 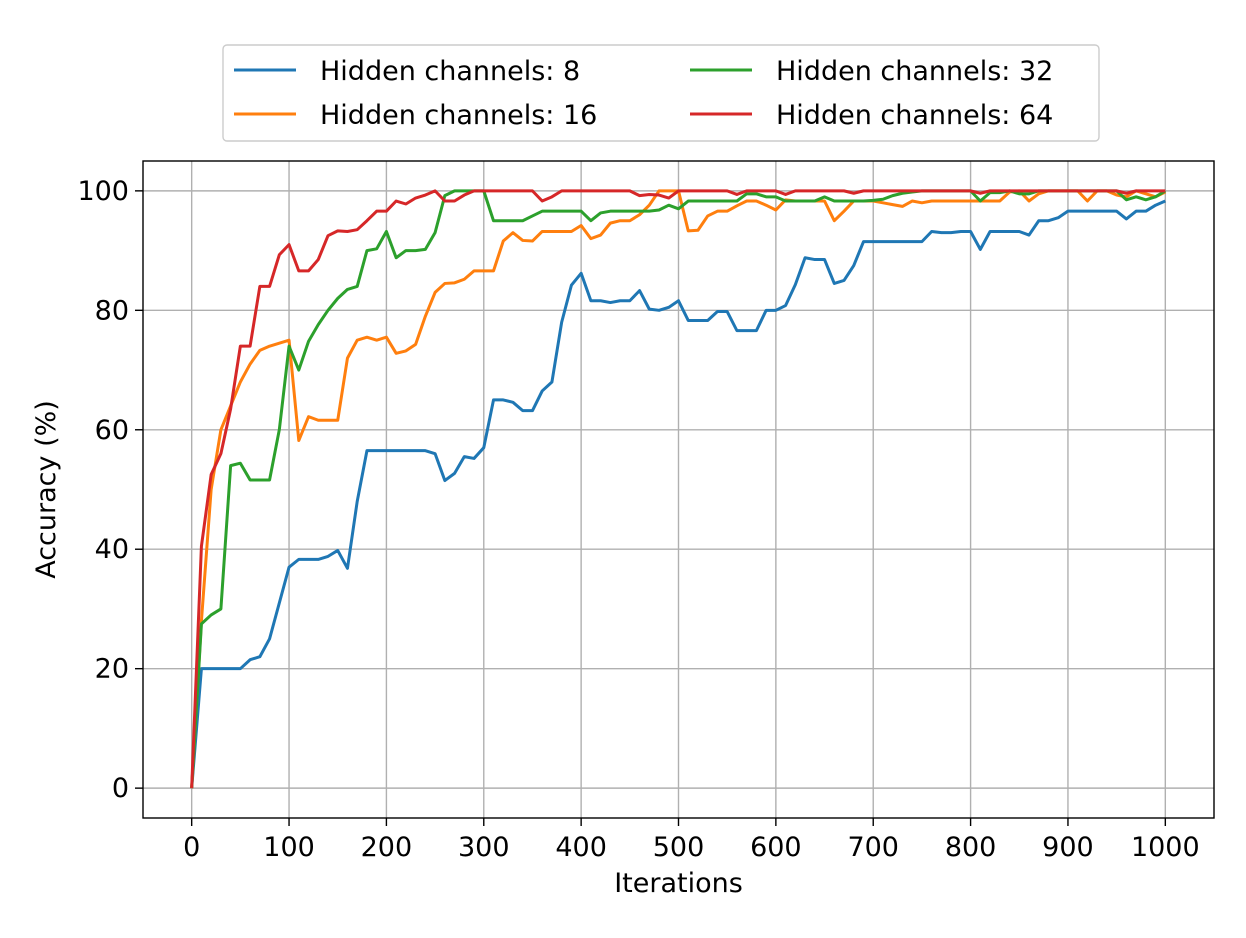 I want to click on legend-box, so click(x=661, y=93).